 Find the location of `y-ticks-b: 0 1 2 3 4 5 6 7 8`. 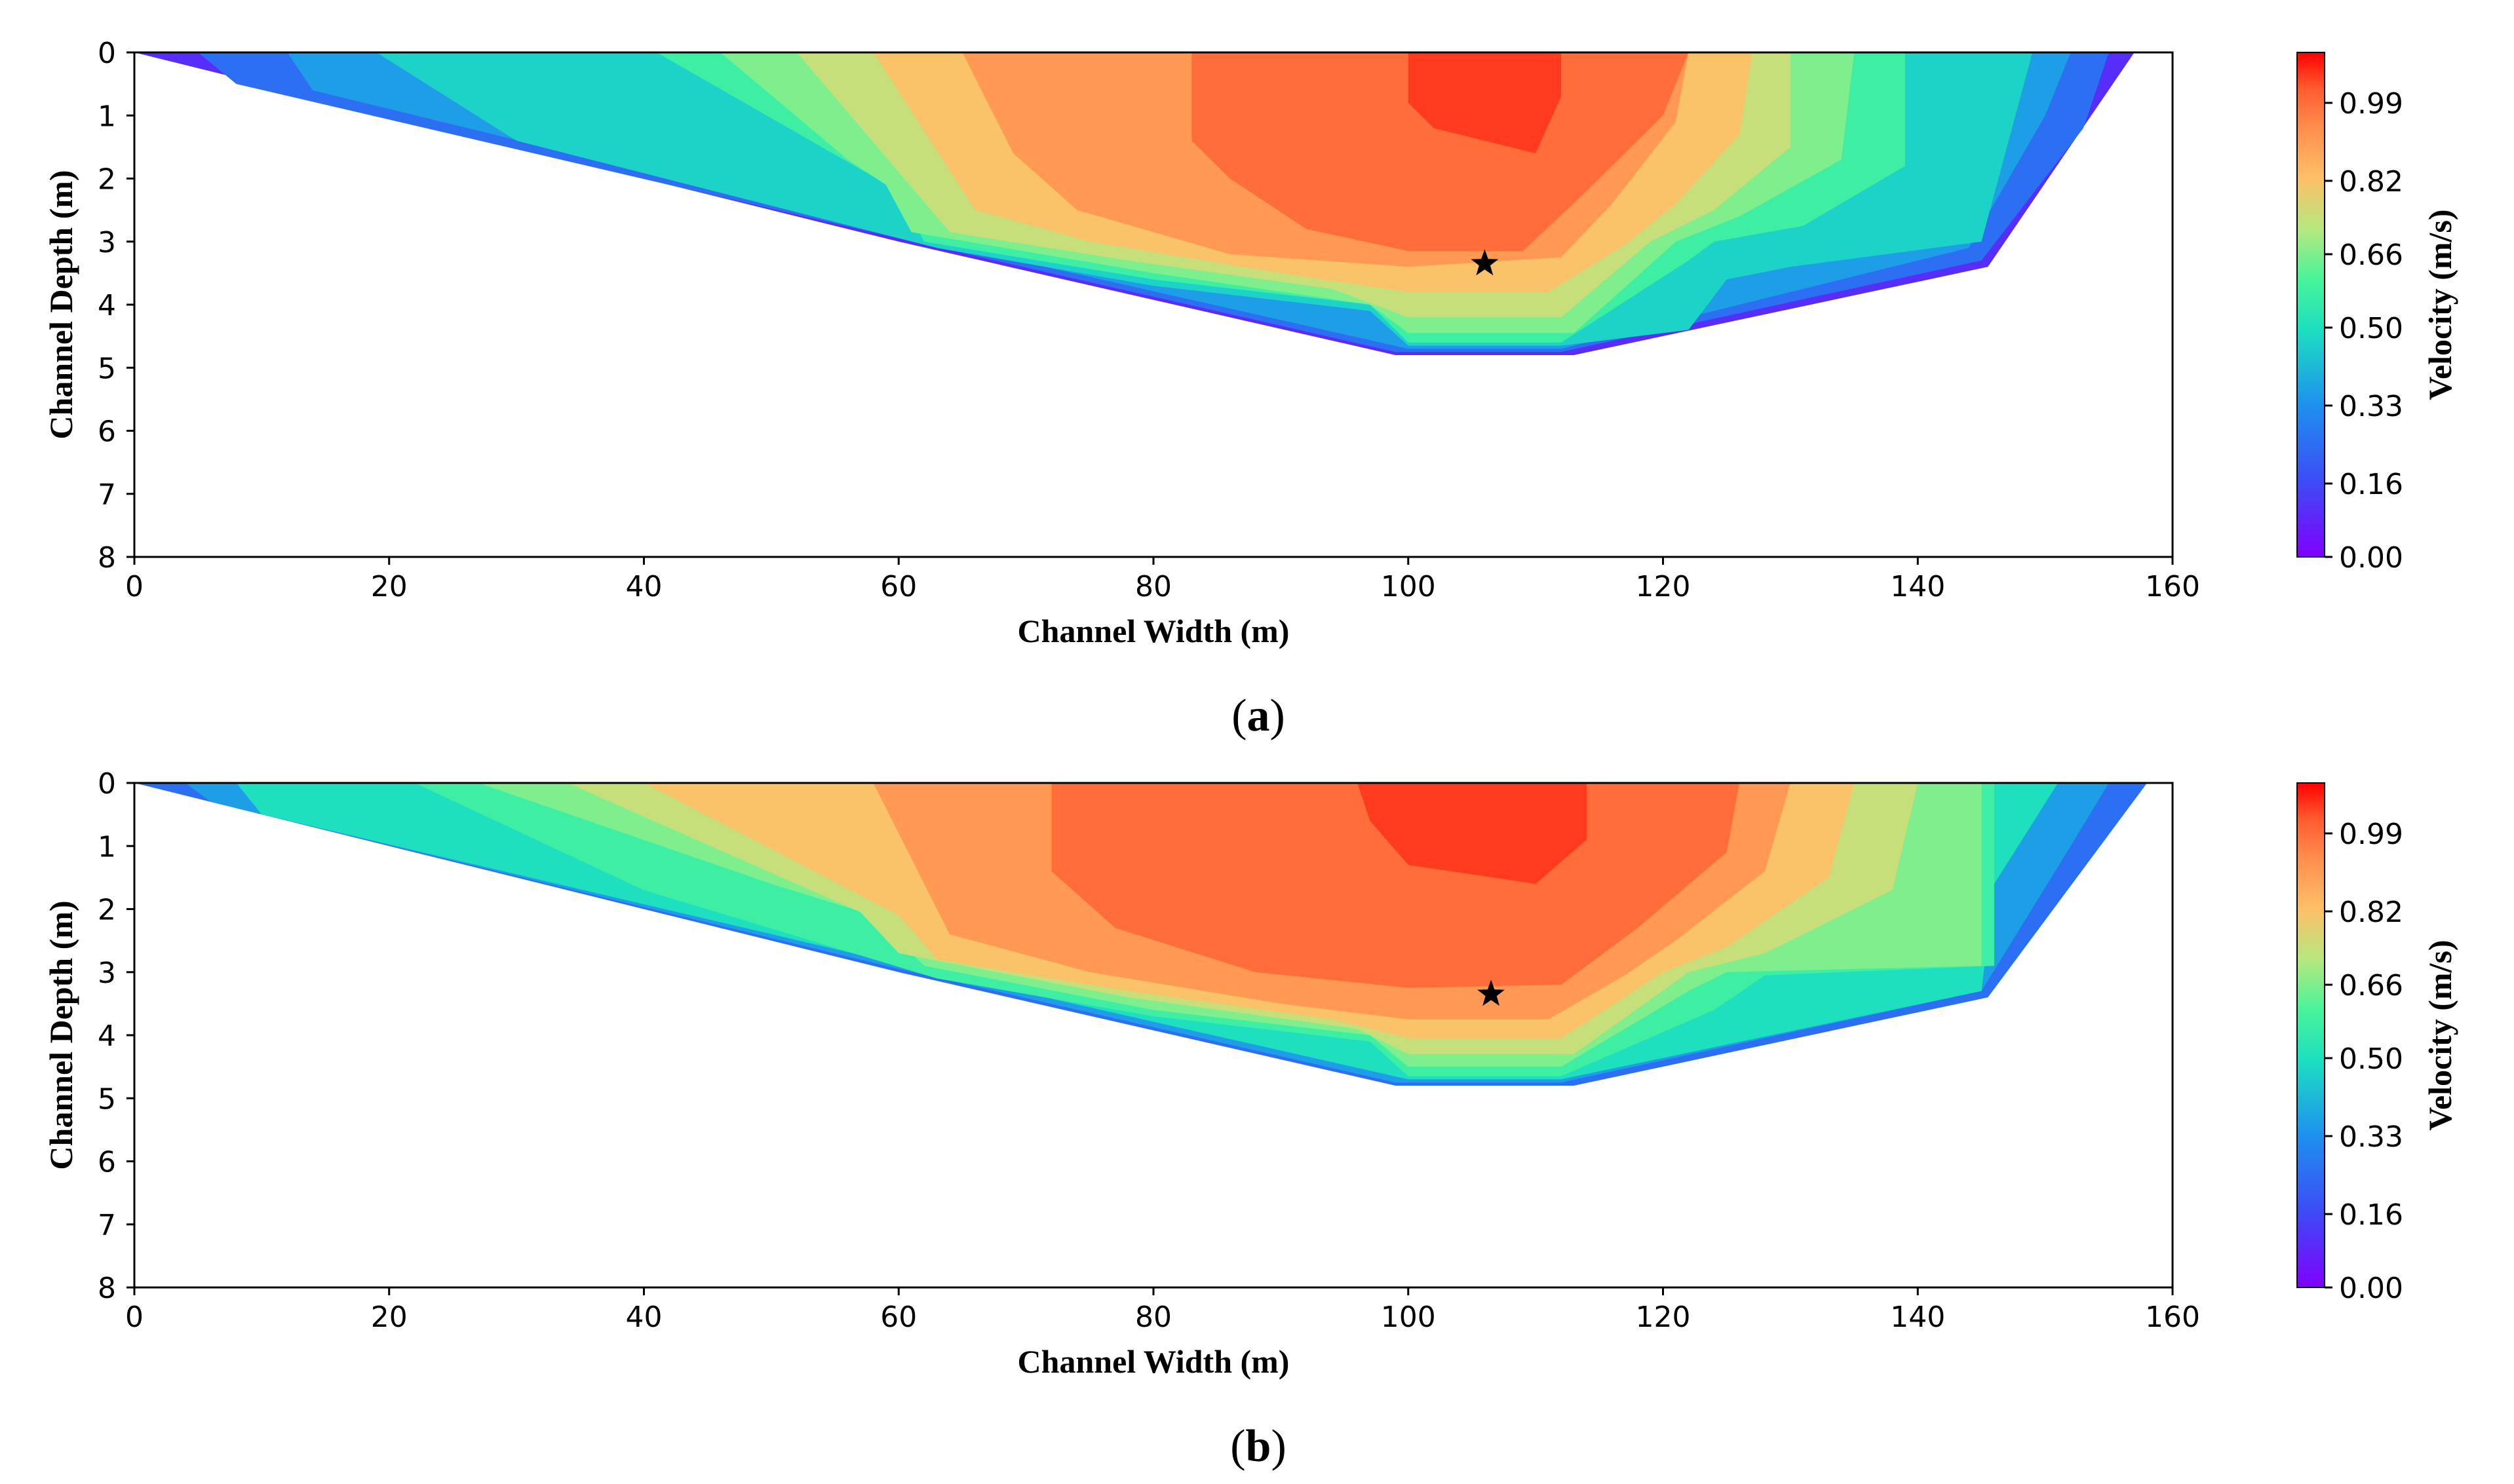

y-ticks-b: 0 1 2 3 4 5 6 7 8 is located at coordinates (116, 1036).